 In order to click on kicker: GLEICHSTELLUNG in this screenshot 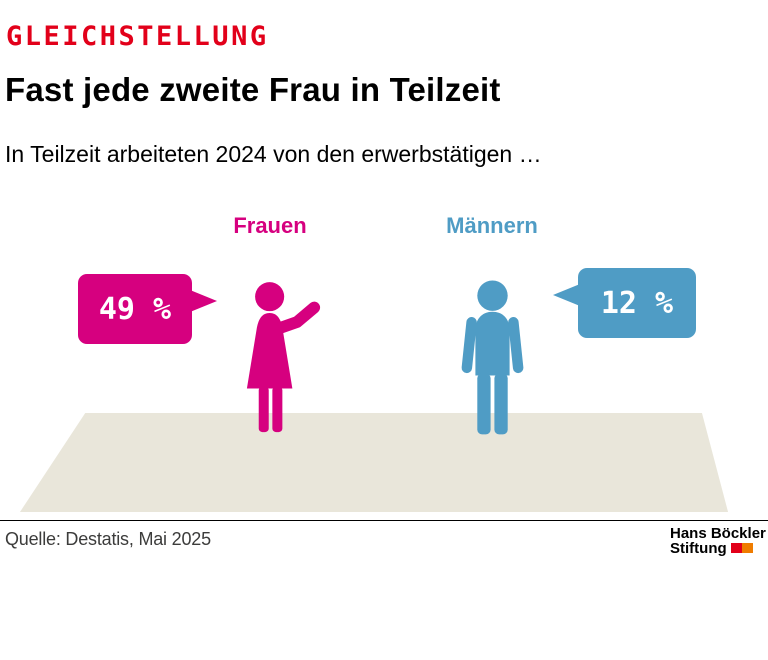, I will do `click(137, 36)`.